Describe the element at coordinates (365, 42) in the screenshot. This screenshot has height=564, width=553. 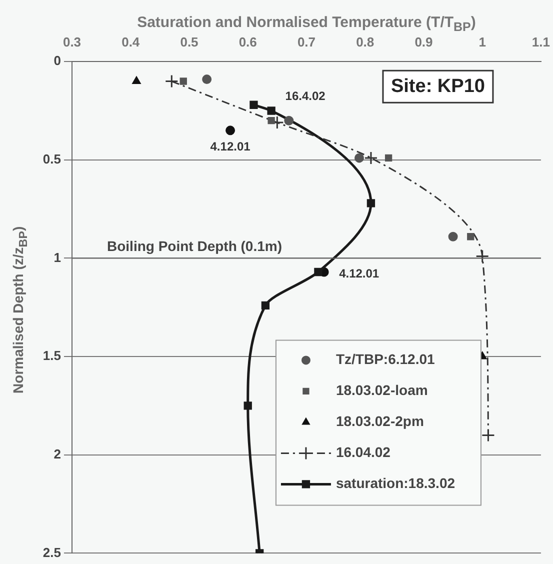
I see `x-tick-label: 0.8` at that location.